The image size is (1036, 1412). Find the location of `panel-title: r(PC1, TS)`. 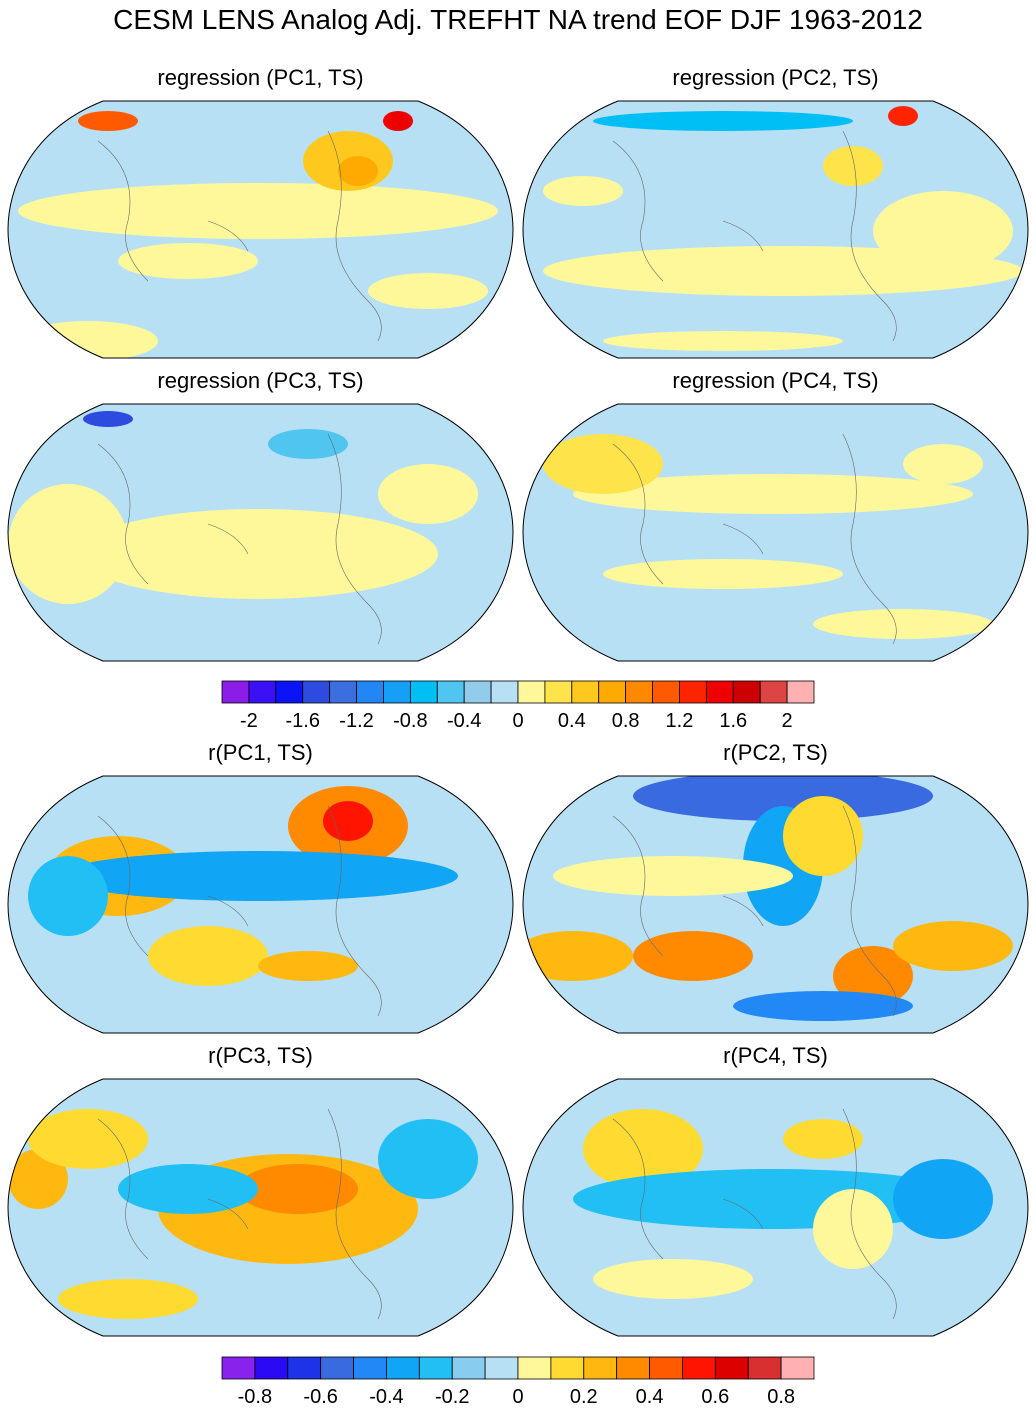

panel-title: r(PC1, TS) is located at coordinates (260, 752).